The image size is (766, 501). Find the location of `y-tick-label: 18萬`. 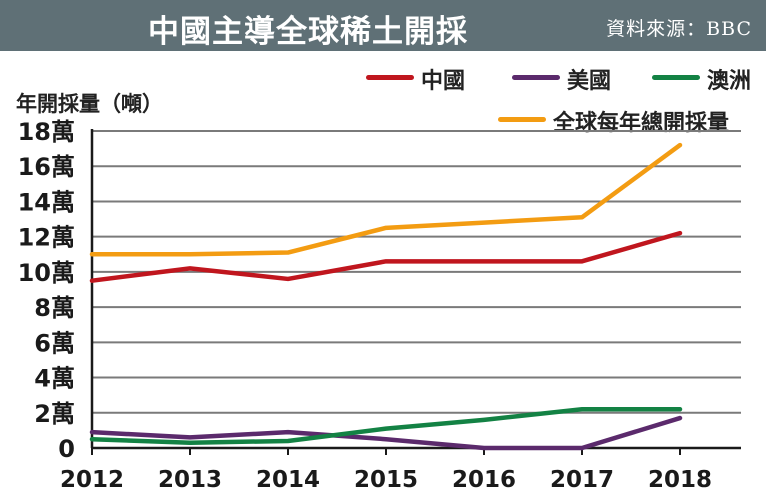

y-tick-label: 18萬 is located at coordinates (46, 132).